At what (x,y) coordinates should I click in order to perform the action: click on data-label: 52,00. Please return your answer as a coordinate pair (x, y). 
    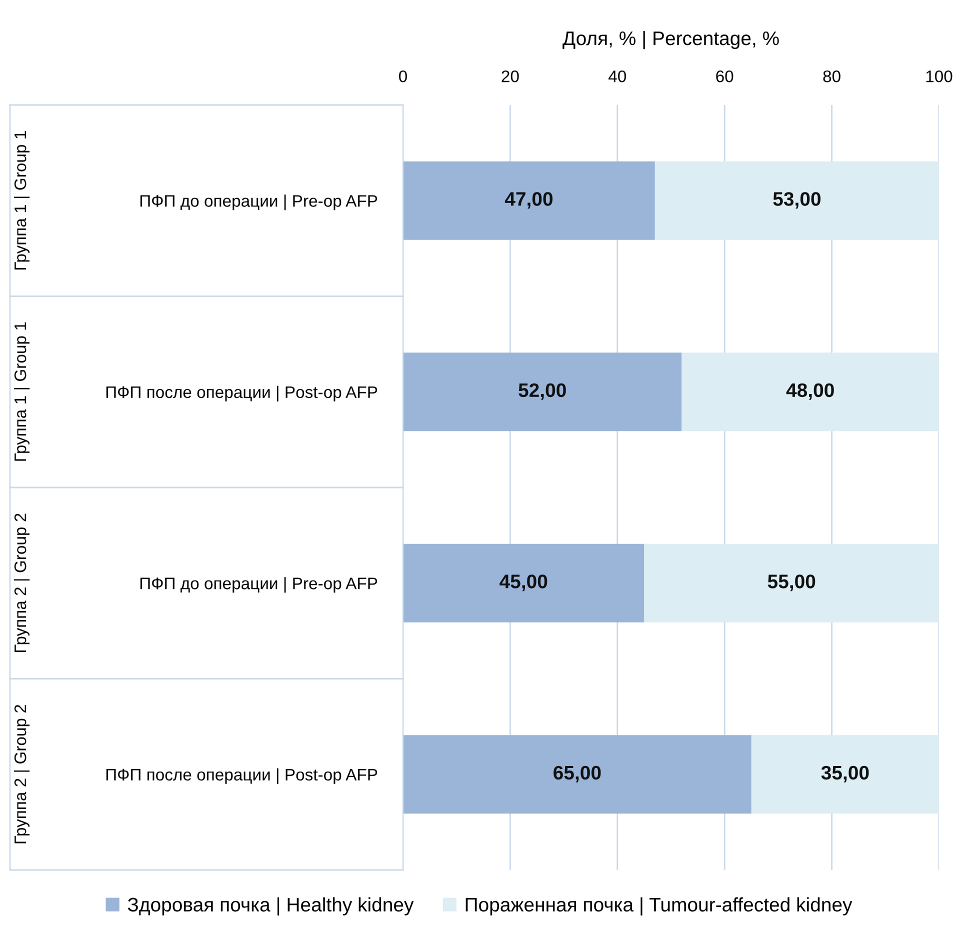
    Looking at the image, I should click on (542, 391).